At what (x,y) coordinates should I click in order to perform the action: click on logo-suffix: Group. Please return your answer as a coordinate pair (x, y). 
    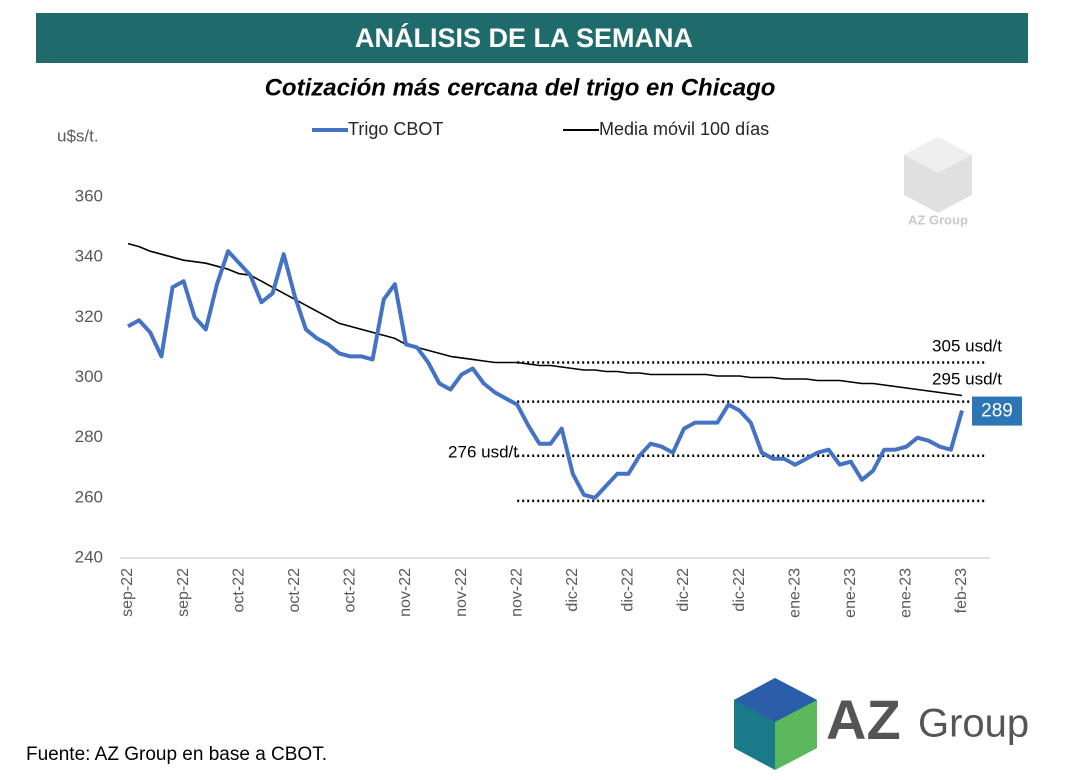
    Looking at the image, I should click on (973, 724).